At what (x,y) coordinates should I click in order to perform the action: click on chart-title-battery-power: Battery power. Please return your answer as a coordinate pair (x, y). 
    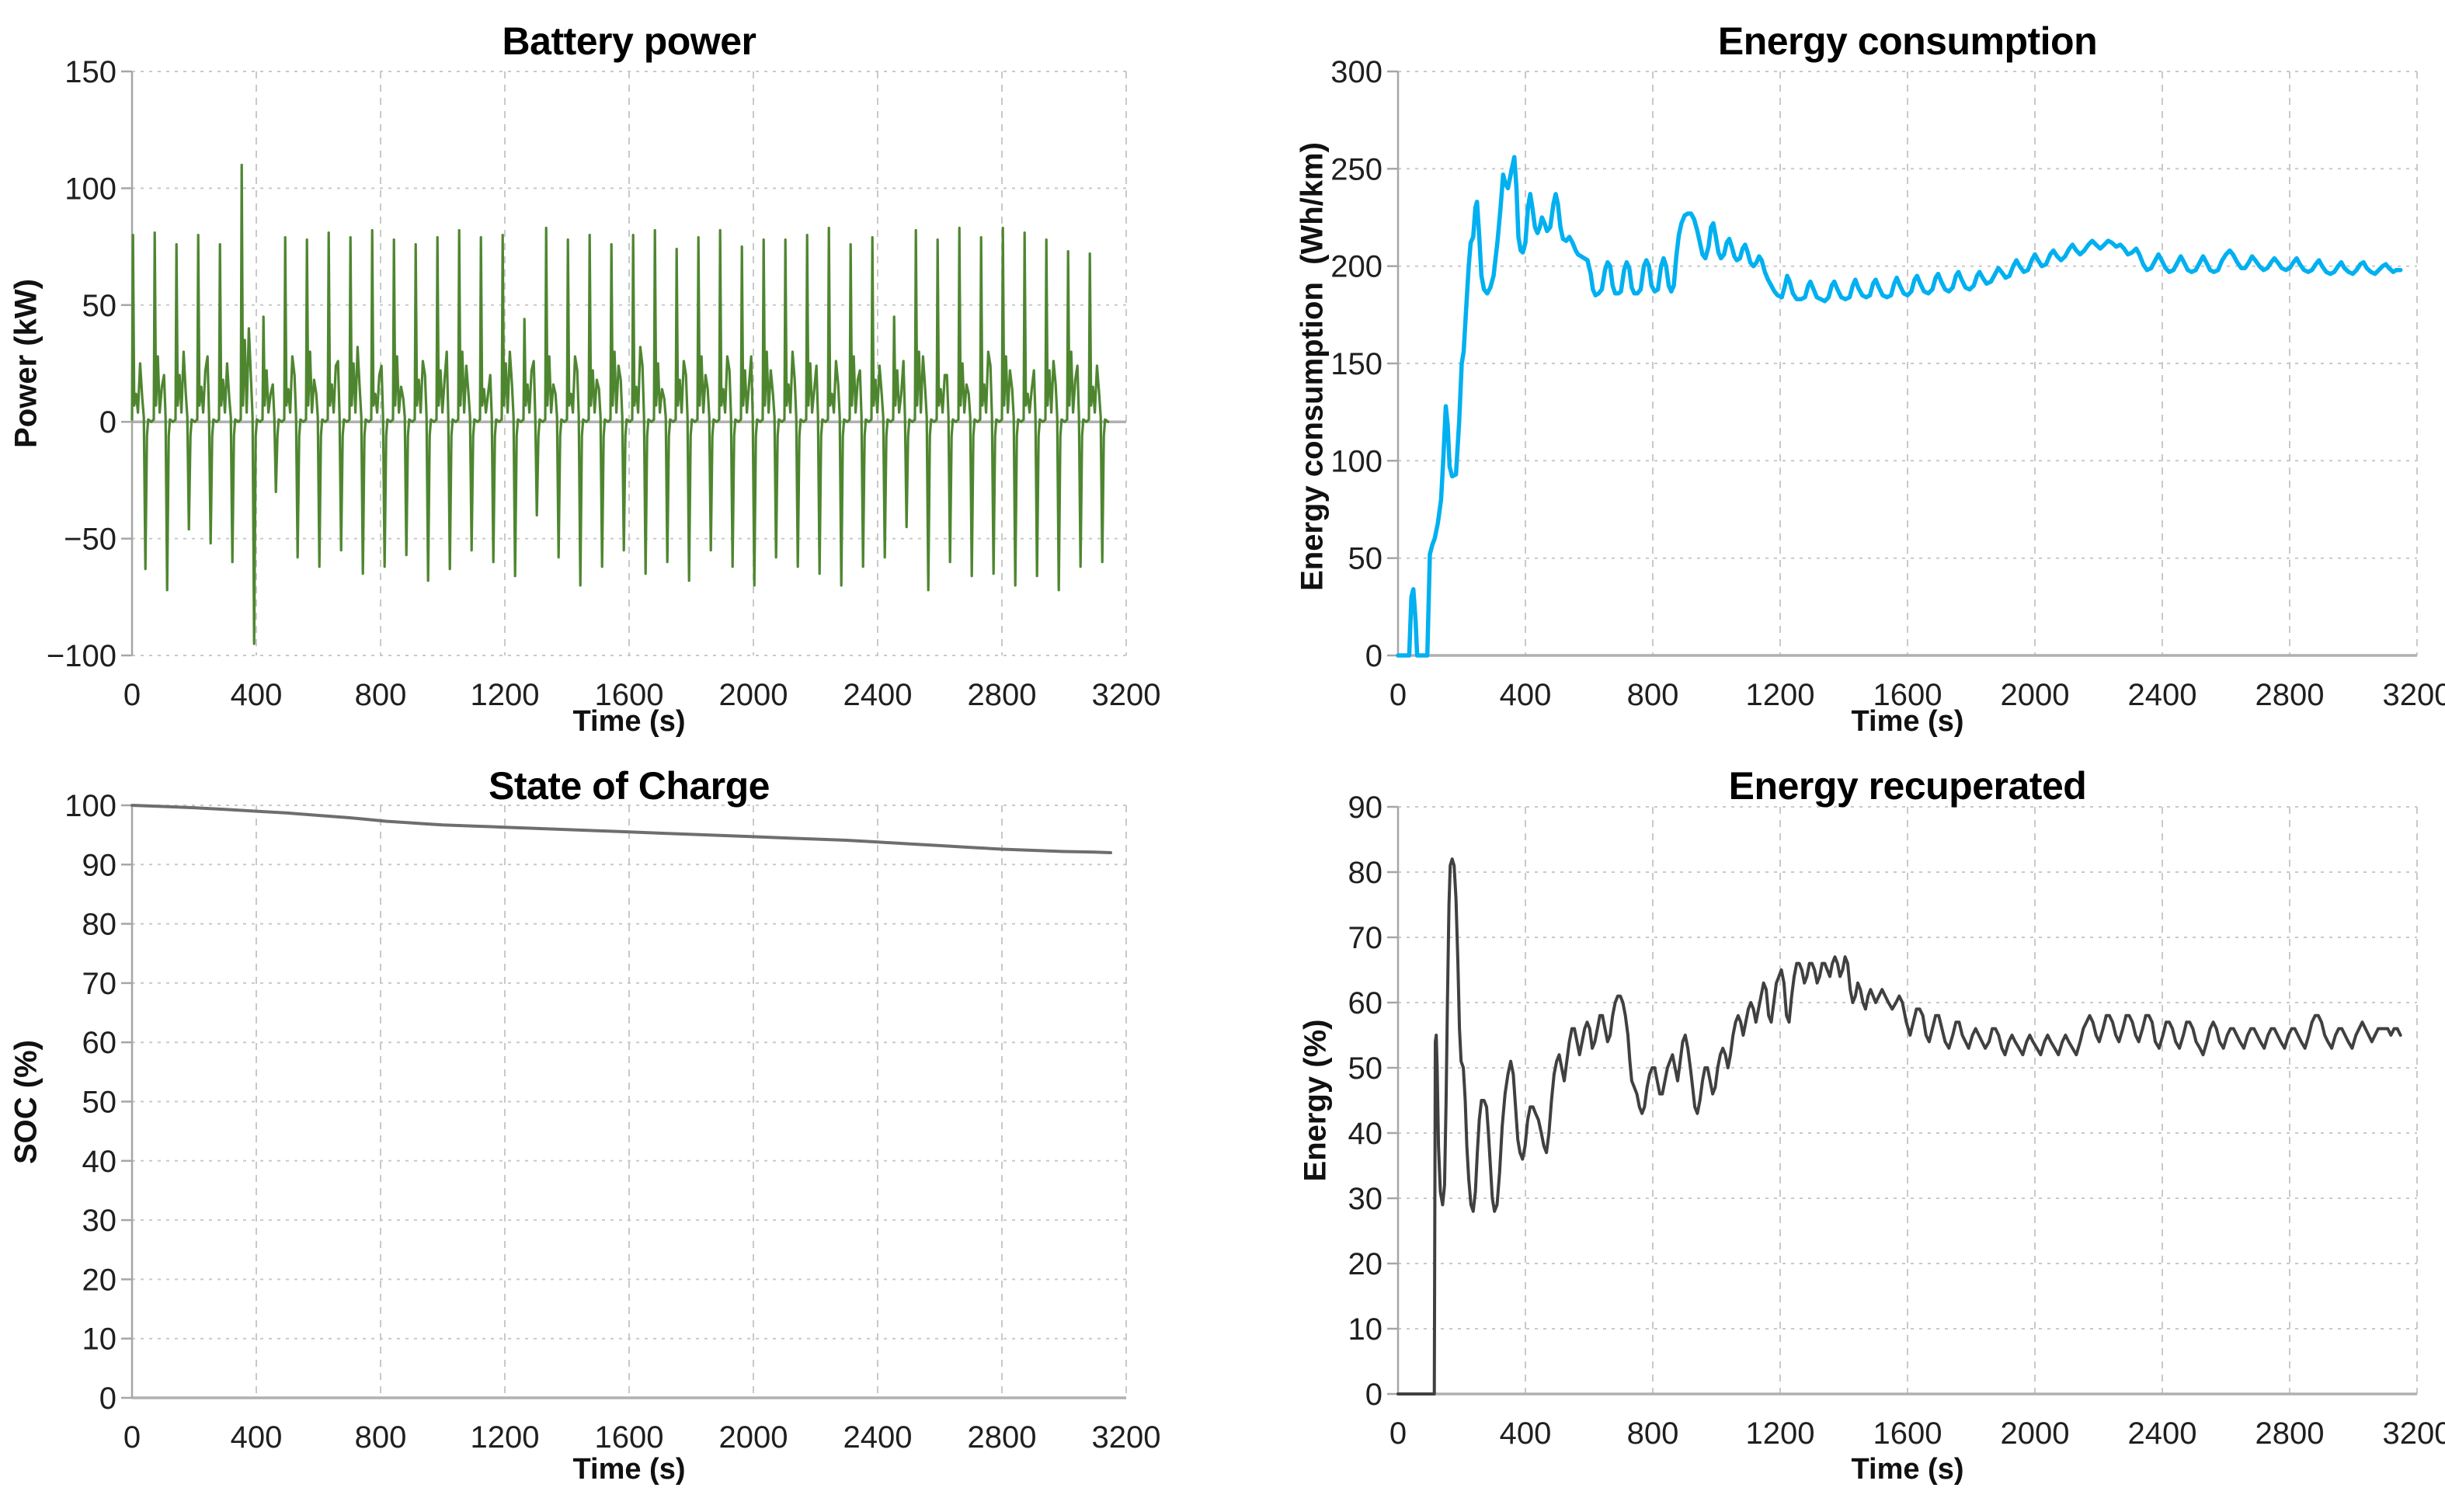
    Looking at the image, I should click on (629, 41).